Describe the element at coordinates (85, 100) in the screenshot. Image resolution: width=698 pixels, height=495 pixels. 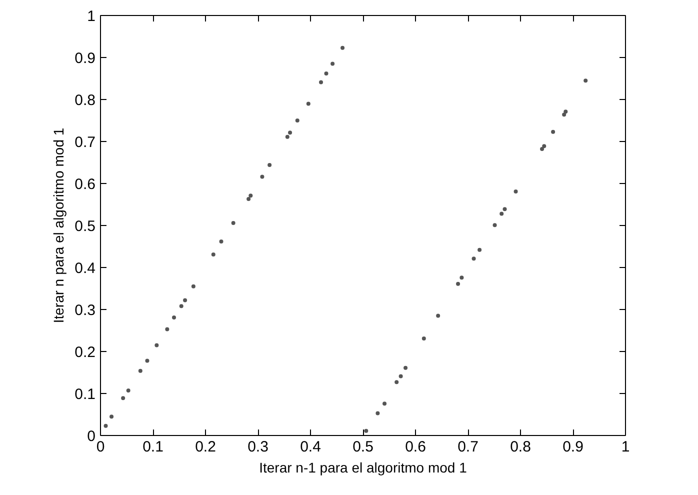
I see `y-tick-label: 0.8` at that location.